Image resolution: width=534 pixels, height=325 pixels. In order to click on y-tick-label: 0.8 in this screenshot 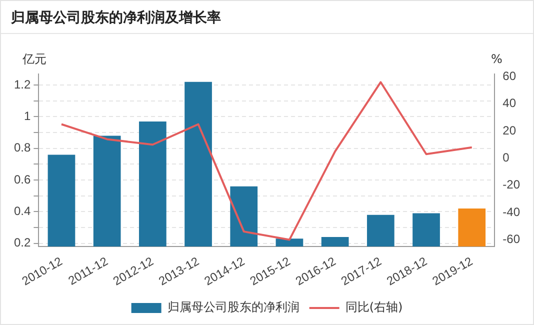, I will do `click(22, 147)`.